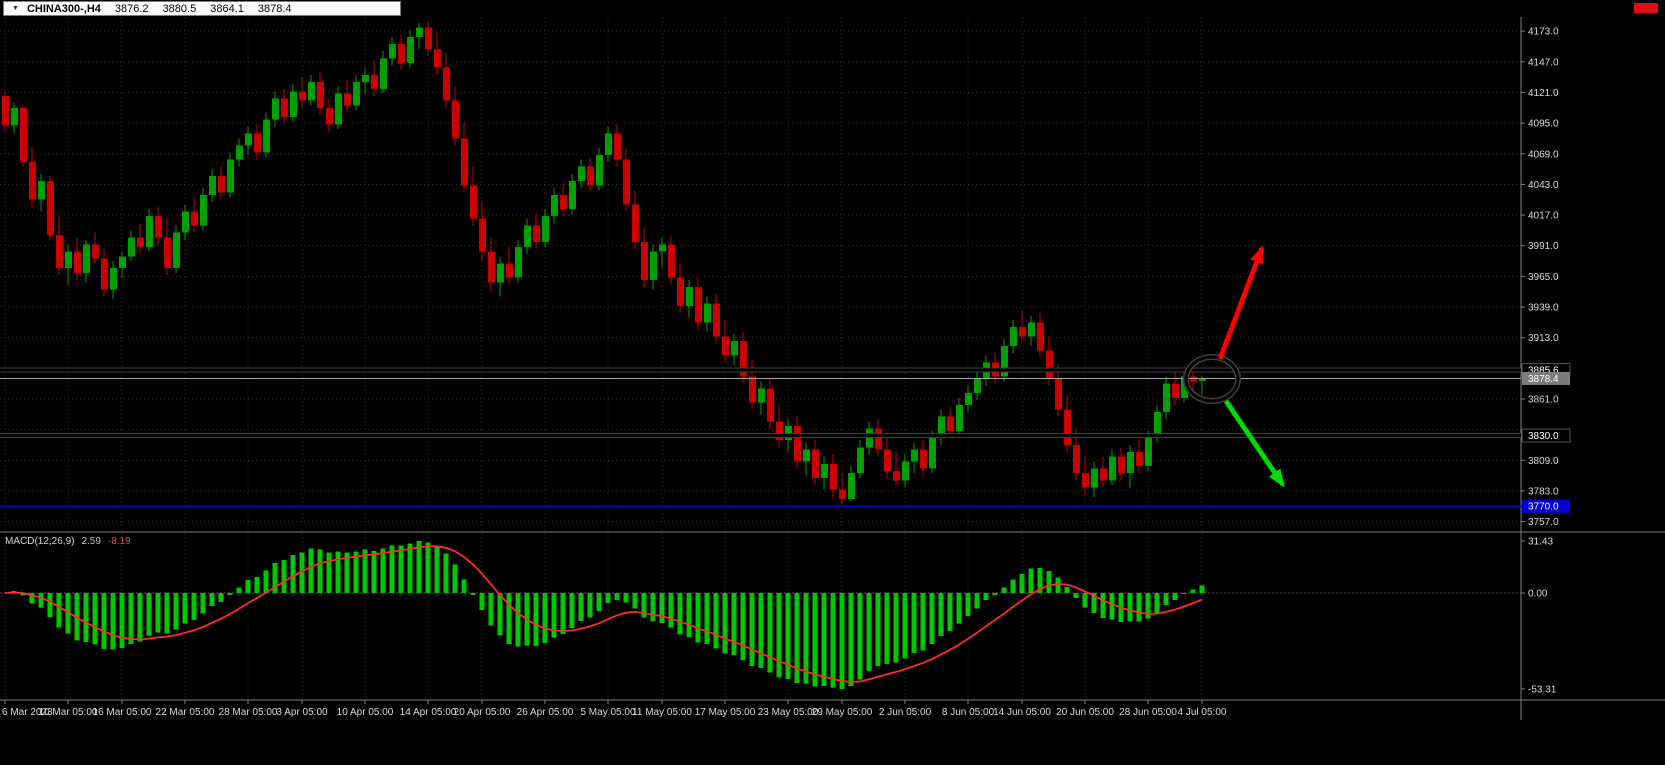  What do you see at coordinates (68, 712) in the screenshot?
I see `time-label: 10 Mar 05:00` at bounding box center [68, 712].